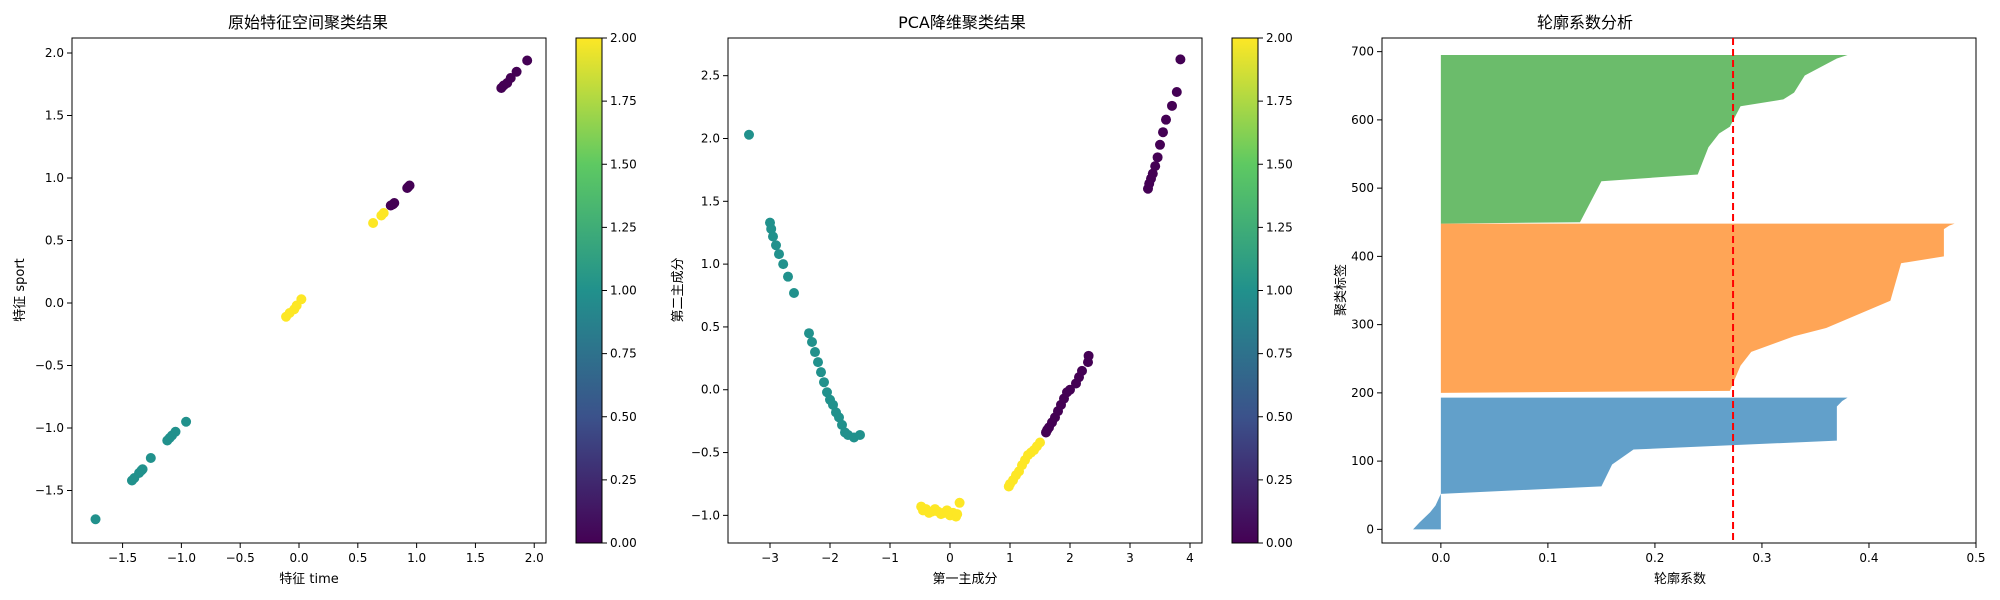 This screenshot has height=600, width=2000. I want to click on panel-2-title: PCA降维聚类结果, so click(962, 22).